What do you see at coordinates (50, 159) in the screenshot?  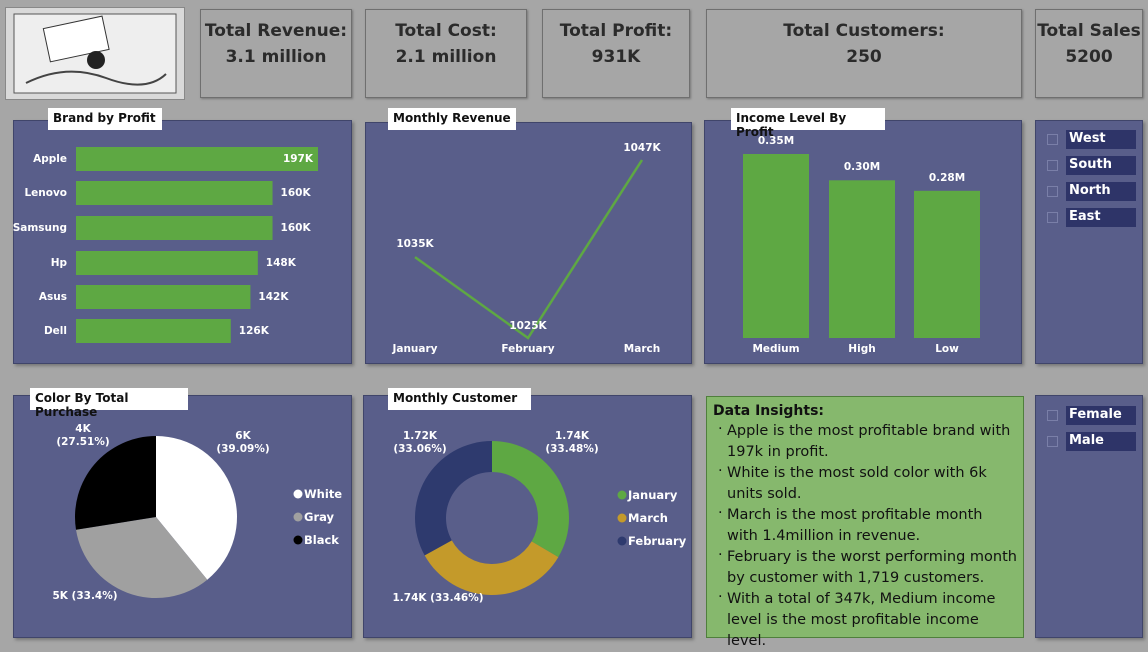 I see `category-label: Apple` at bounding box center [50, 159].